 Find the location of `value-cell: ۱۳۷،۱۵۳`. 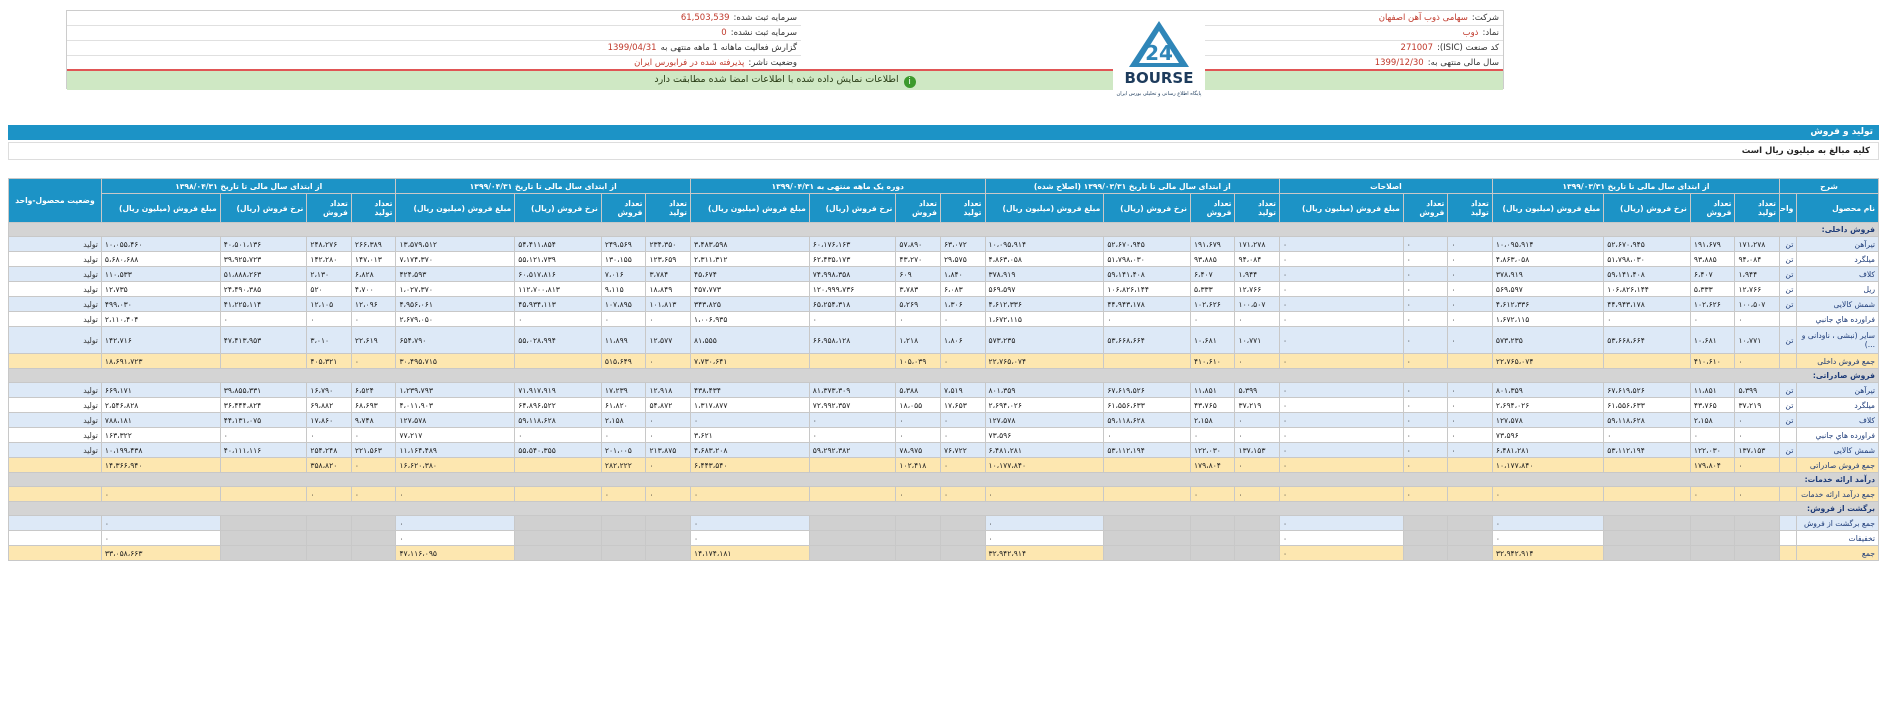

value-cell: ۱۳۷،۱۵۳ is located at coordinates (1757, 450).